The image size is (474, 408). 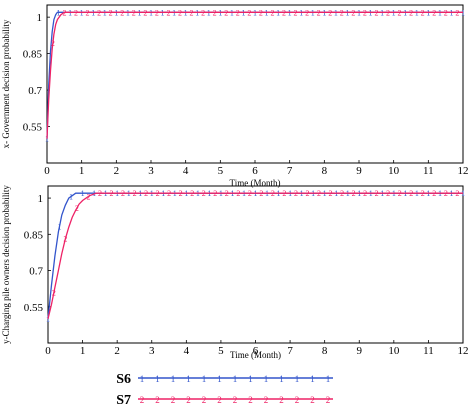 I want to click on y-axis-label: x- Government decision probability, so click(x=6, y=83).